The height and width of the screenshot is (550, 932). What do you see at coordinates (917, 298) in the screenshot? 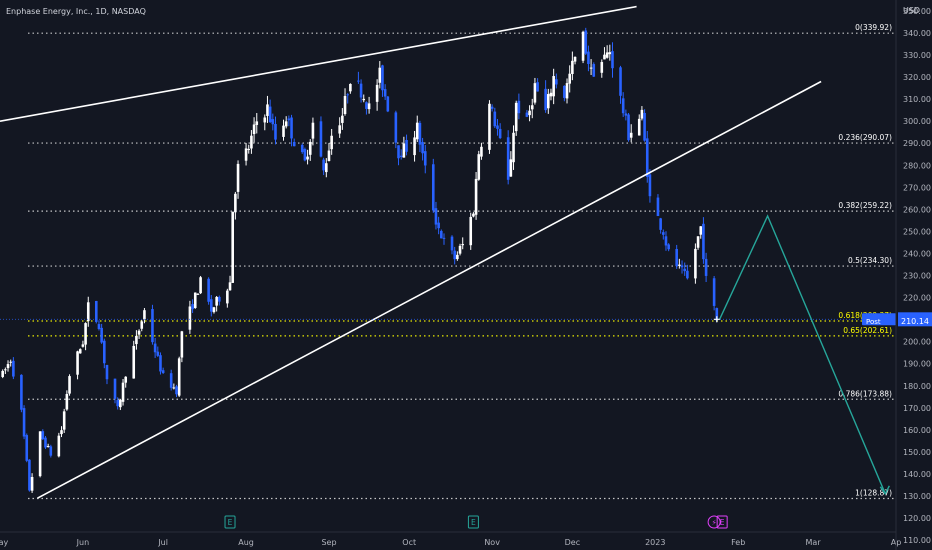
I see `price-tick-label: 220.00` at bounding box center [917, 298].